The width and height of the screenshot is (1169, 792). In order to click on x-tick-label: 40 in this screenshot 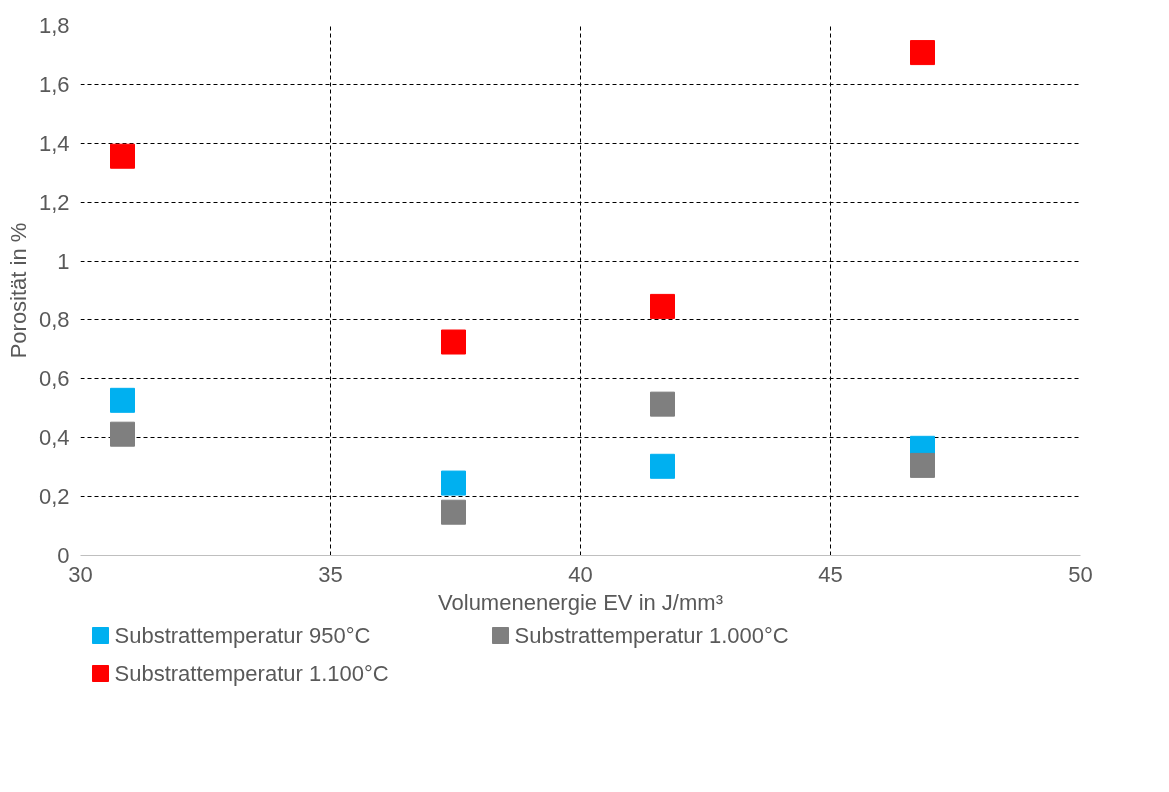, I will do `click(580, 574)`.